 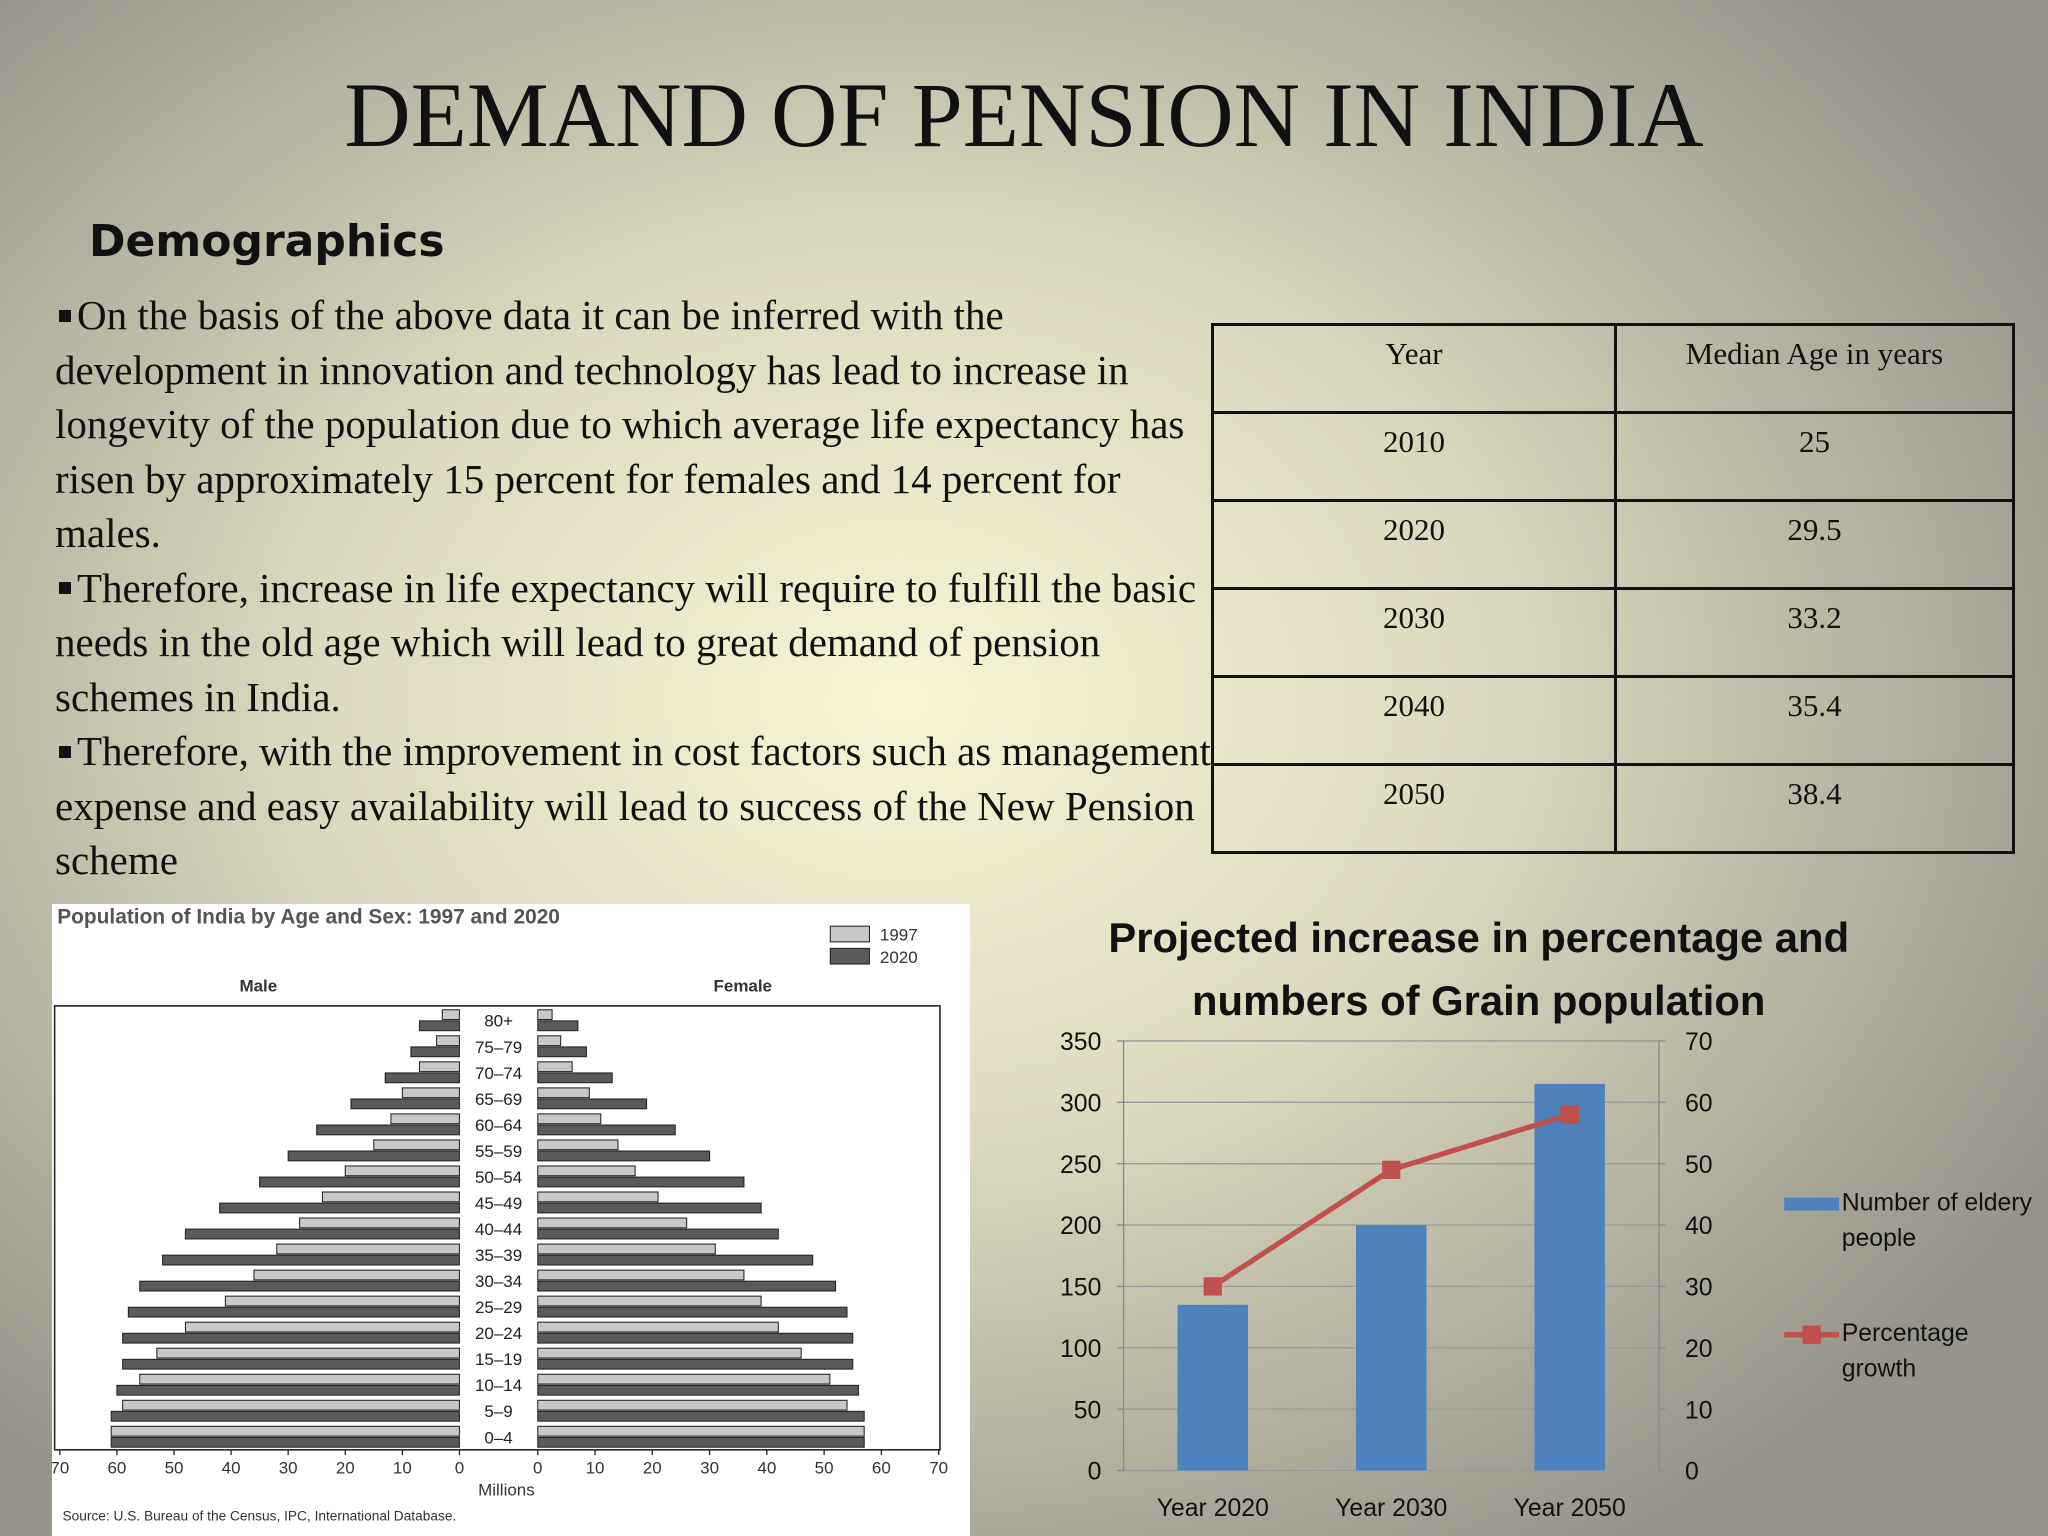 What do you see at coordinates (498, 1203) in the screenshot?
I see `age-label: 45–49` at bounding box center [498, 1203].